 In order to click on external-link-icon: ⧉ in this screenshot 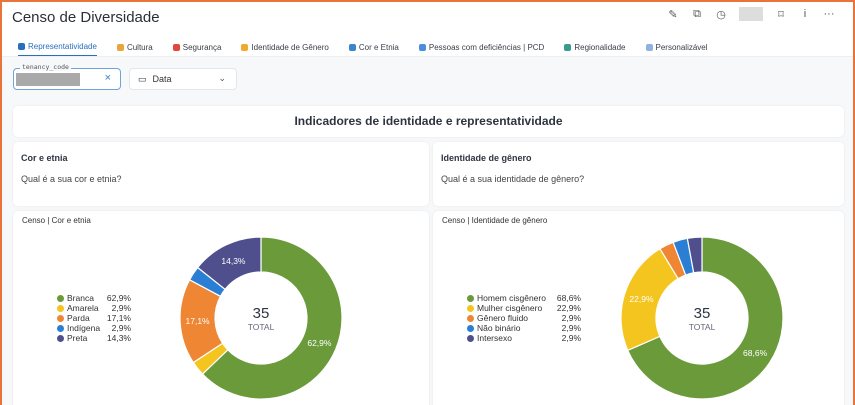, I will do `click(697, 13)`.